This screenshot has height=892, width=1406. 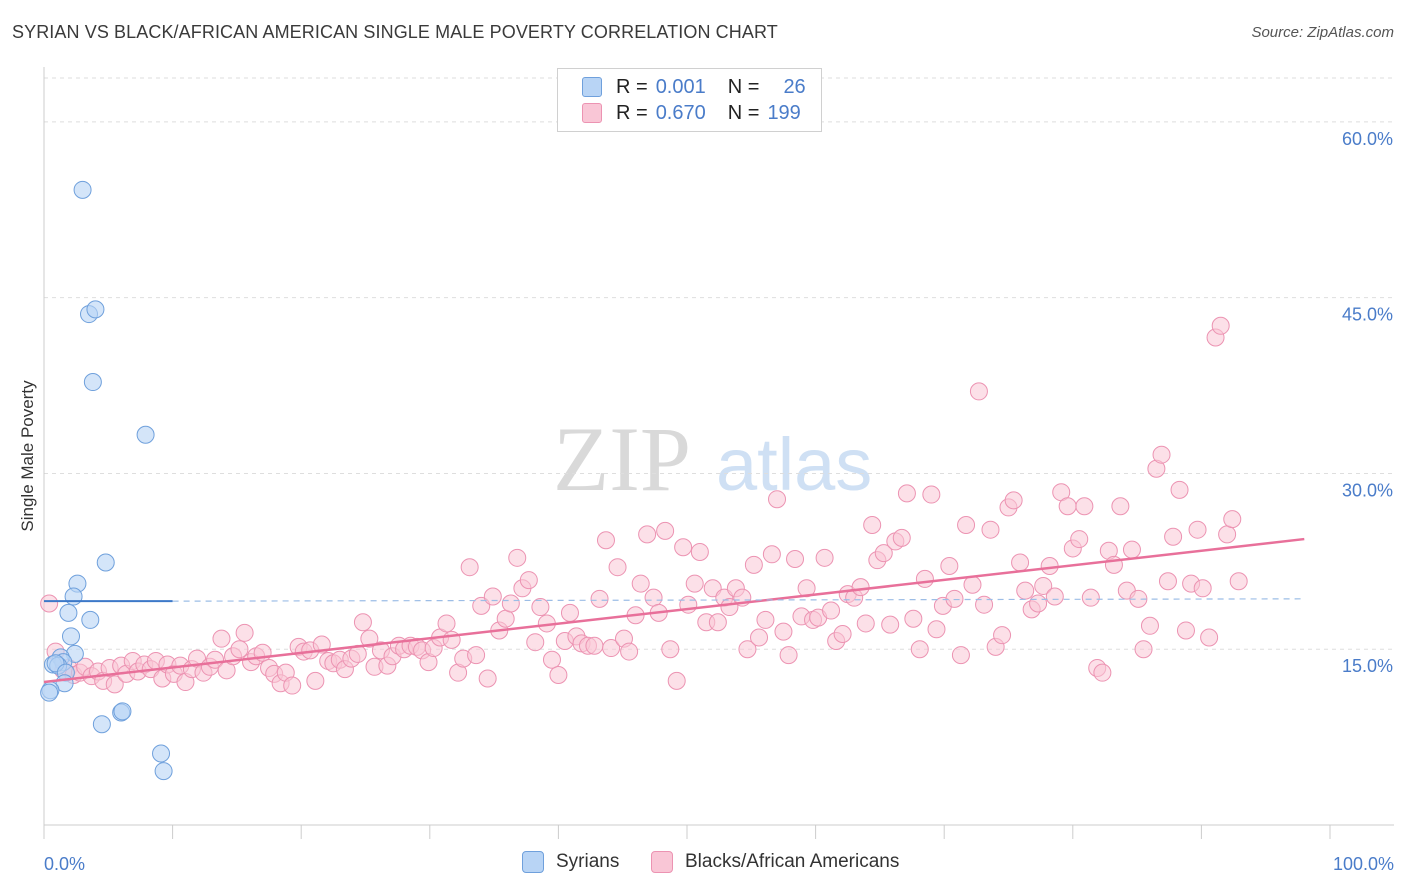 What do you see at coordinates (775, 862) in the screenshot?
I see `bottom-legend-blacks: Blacks/African Americans` at bounding box center [775, 862].